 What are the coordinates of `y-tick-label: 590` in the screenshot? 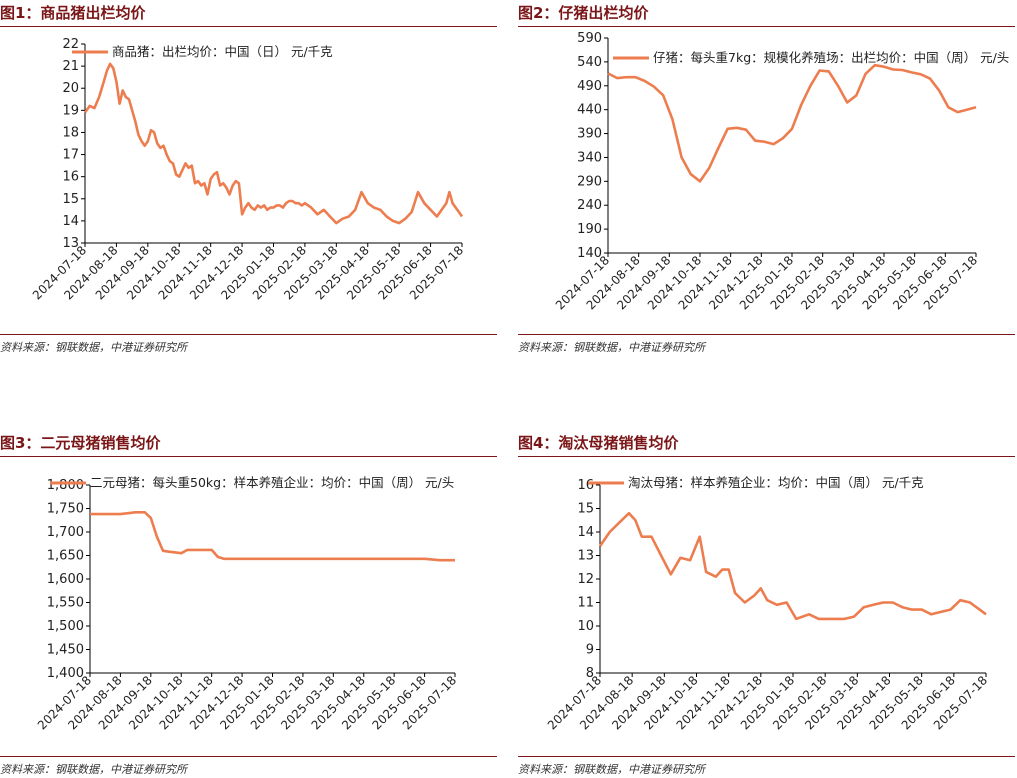 It's located at (589, 38).